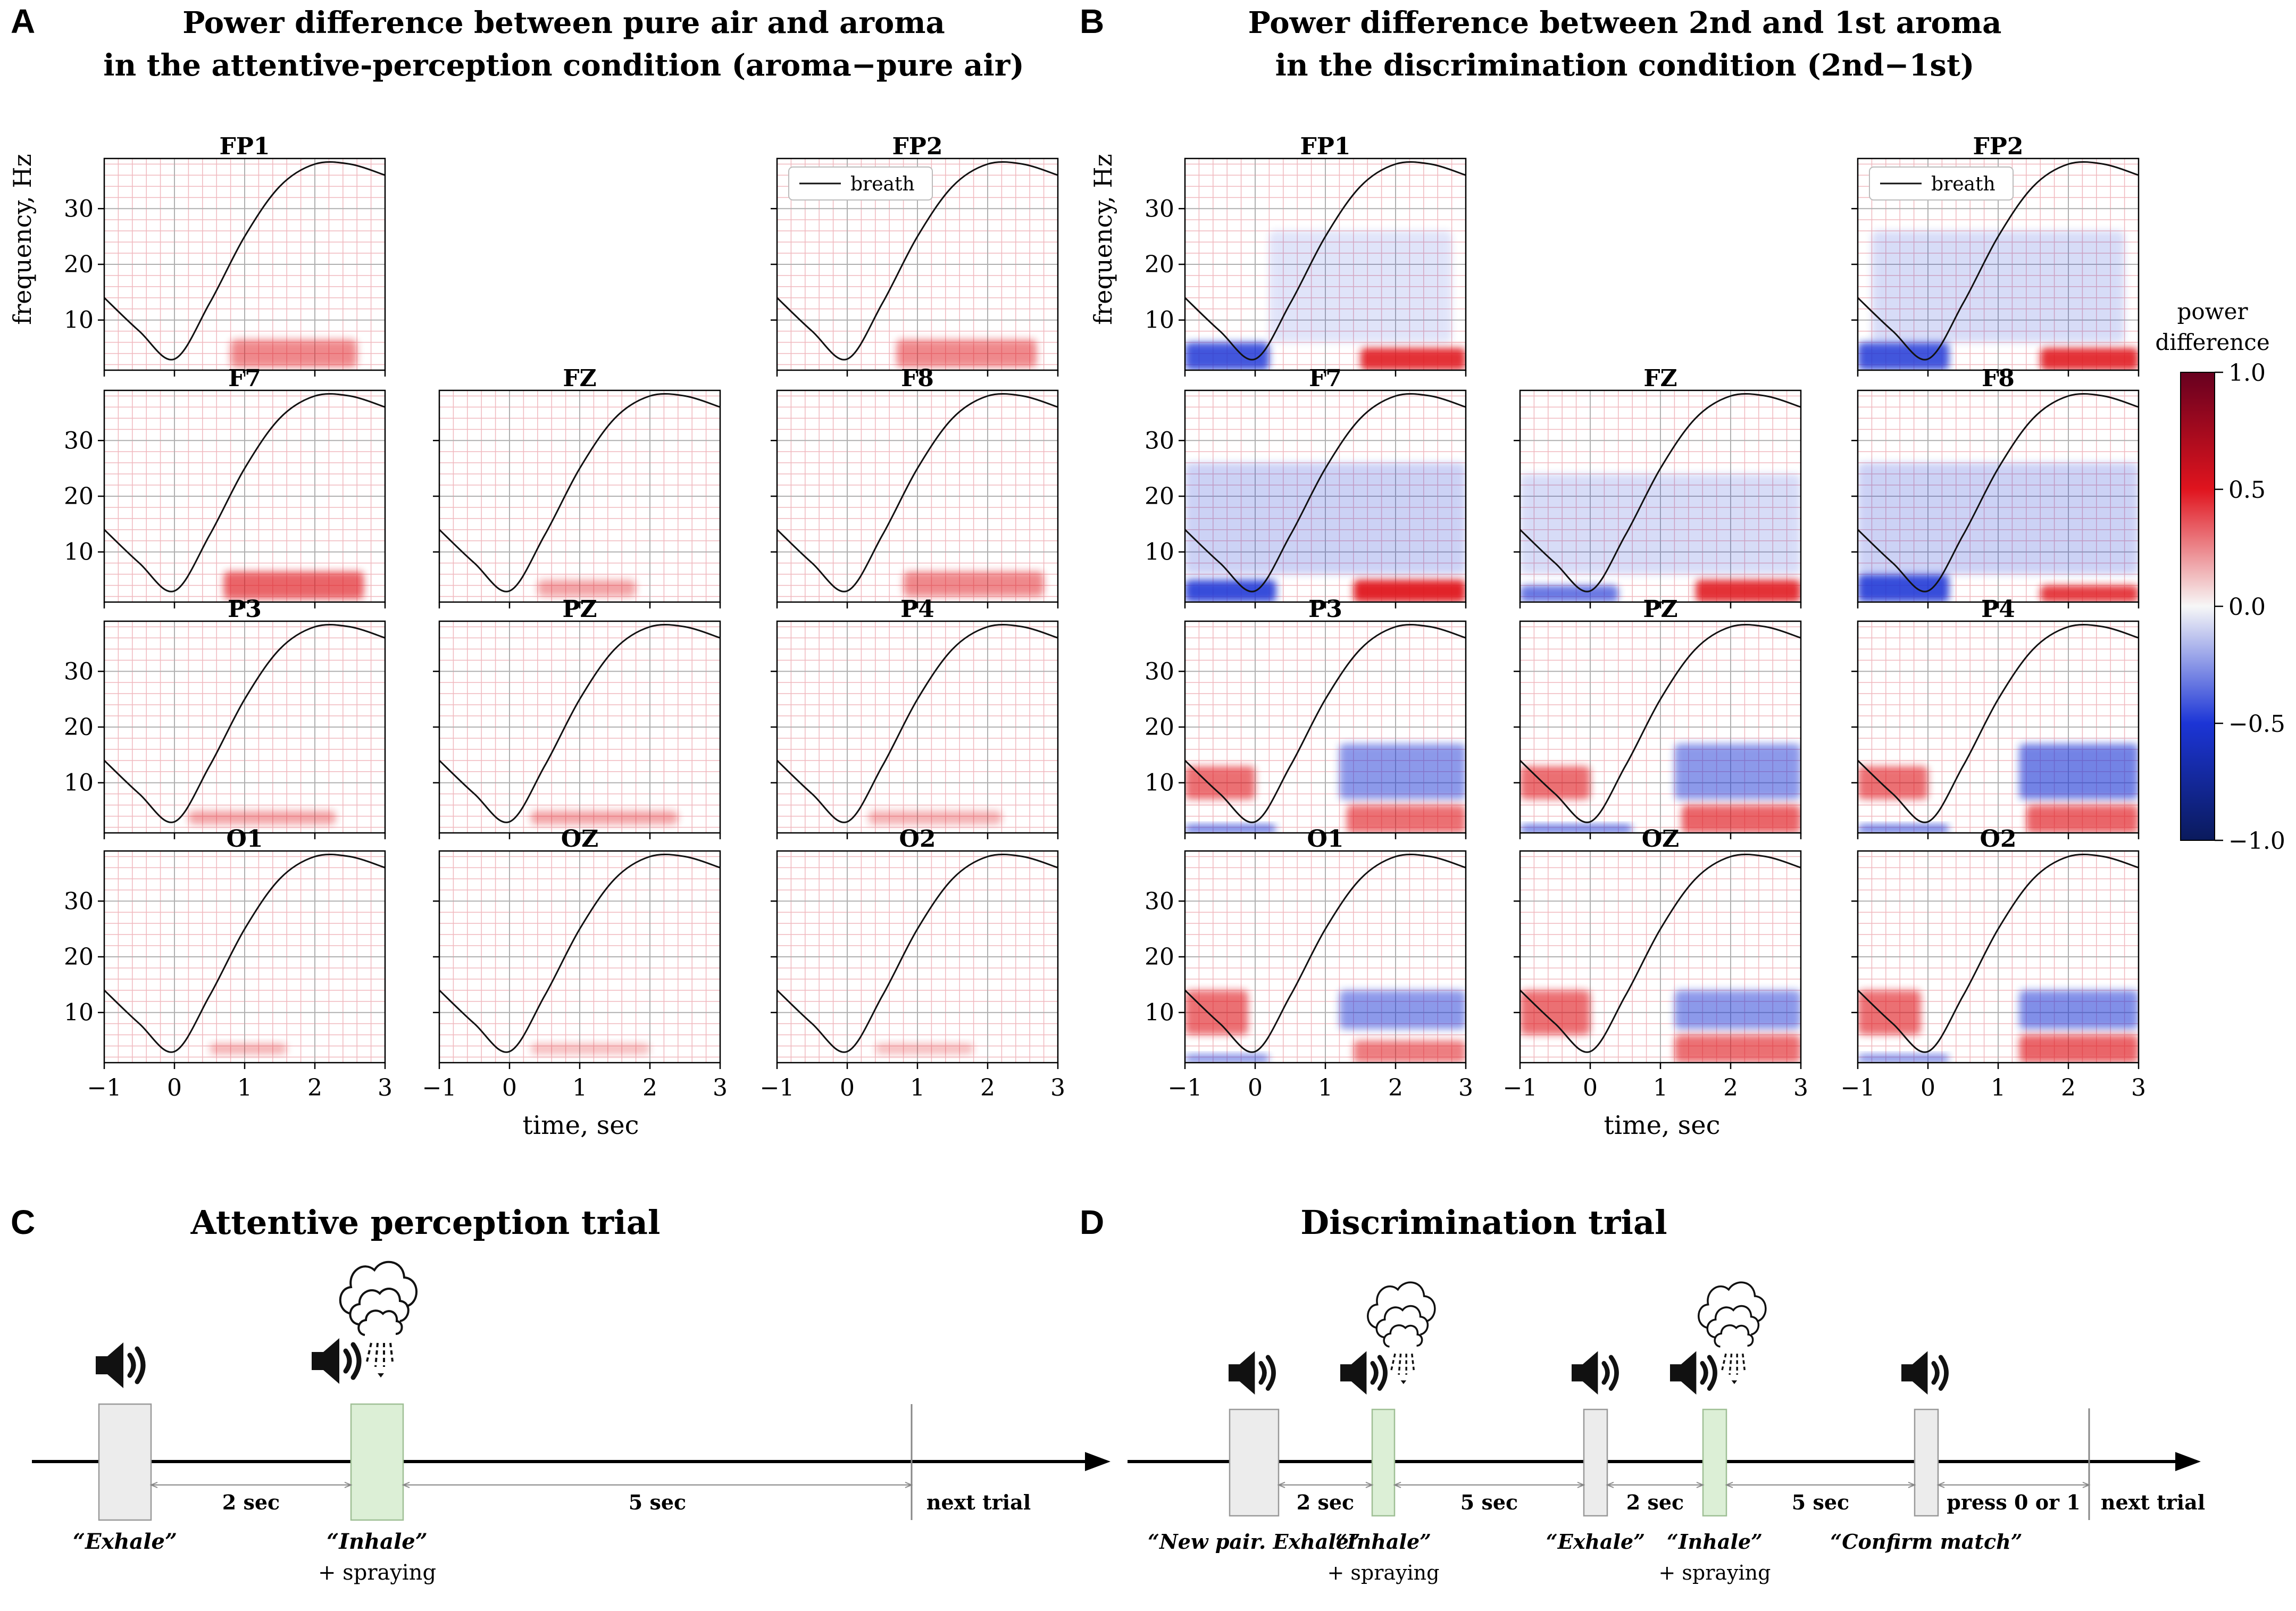 The height and width of the screenshot is (1611, 2296). Describe the element at coordinates (1489, 1502) in the screenshot. I see `duration-label: 5 sec` at that location.